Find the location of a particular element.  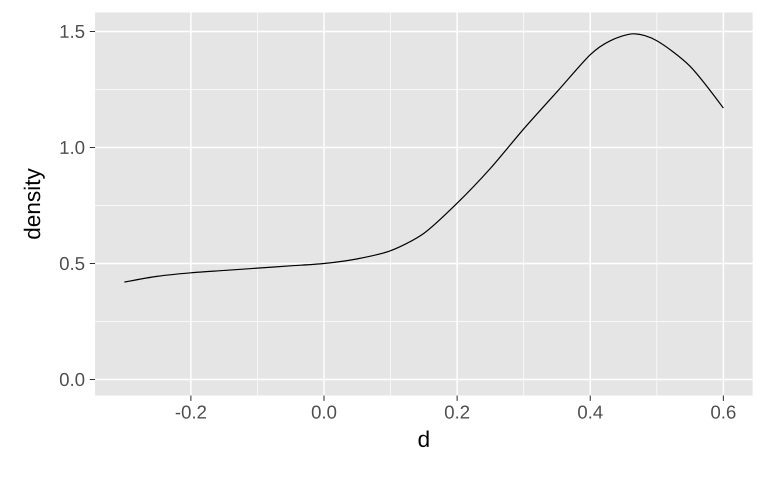

x-tick-label: 0.4 is located at coordinates (590, 412).